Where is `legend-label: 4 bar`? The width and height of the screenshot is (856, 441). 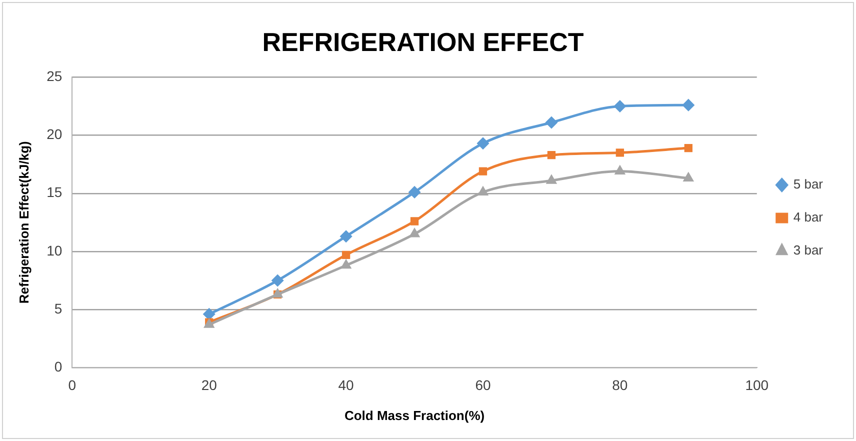 legend-label: 4 bar is located at coordinates (808, 217).